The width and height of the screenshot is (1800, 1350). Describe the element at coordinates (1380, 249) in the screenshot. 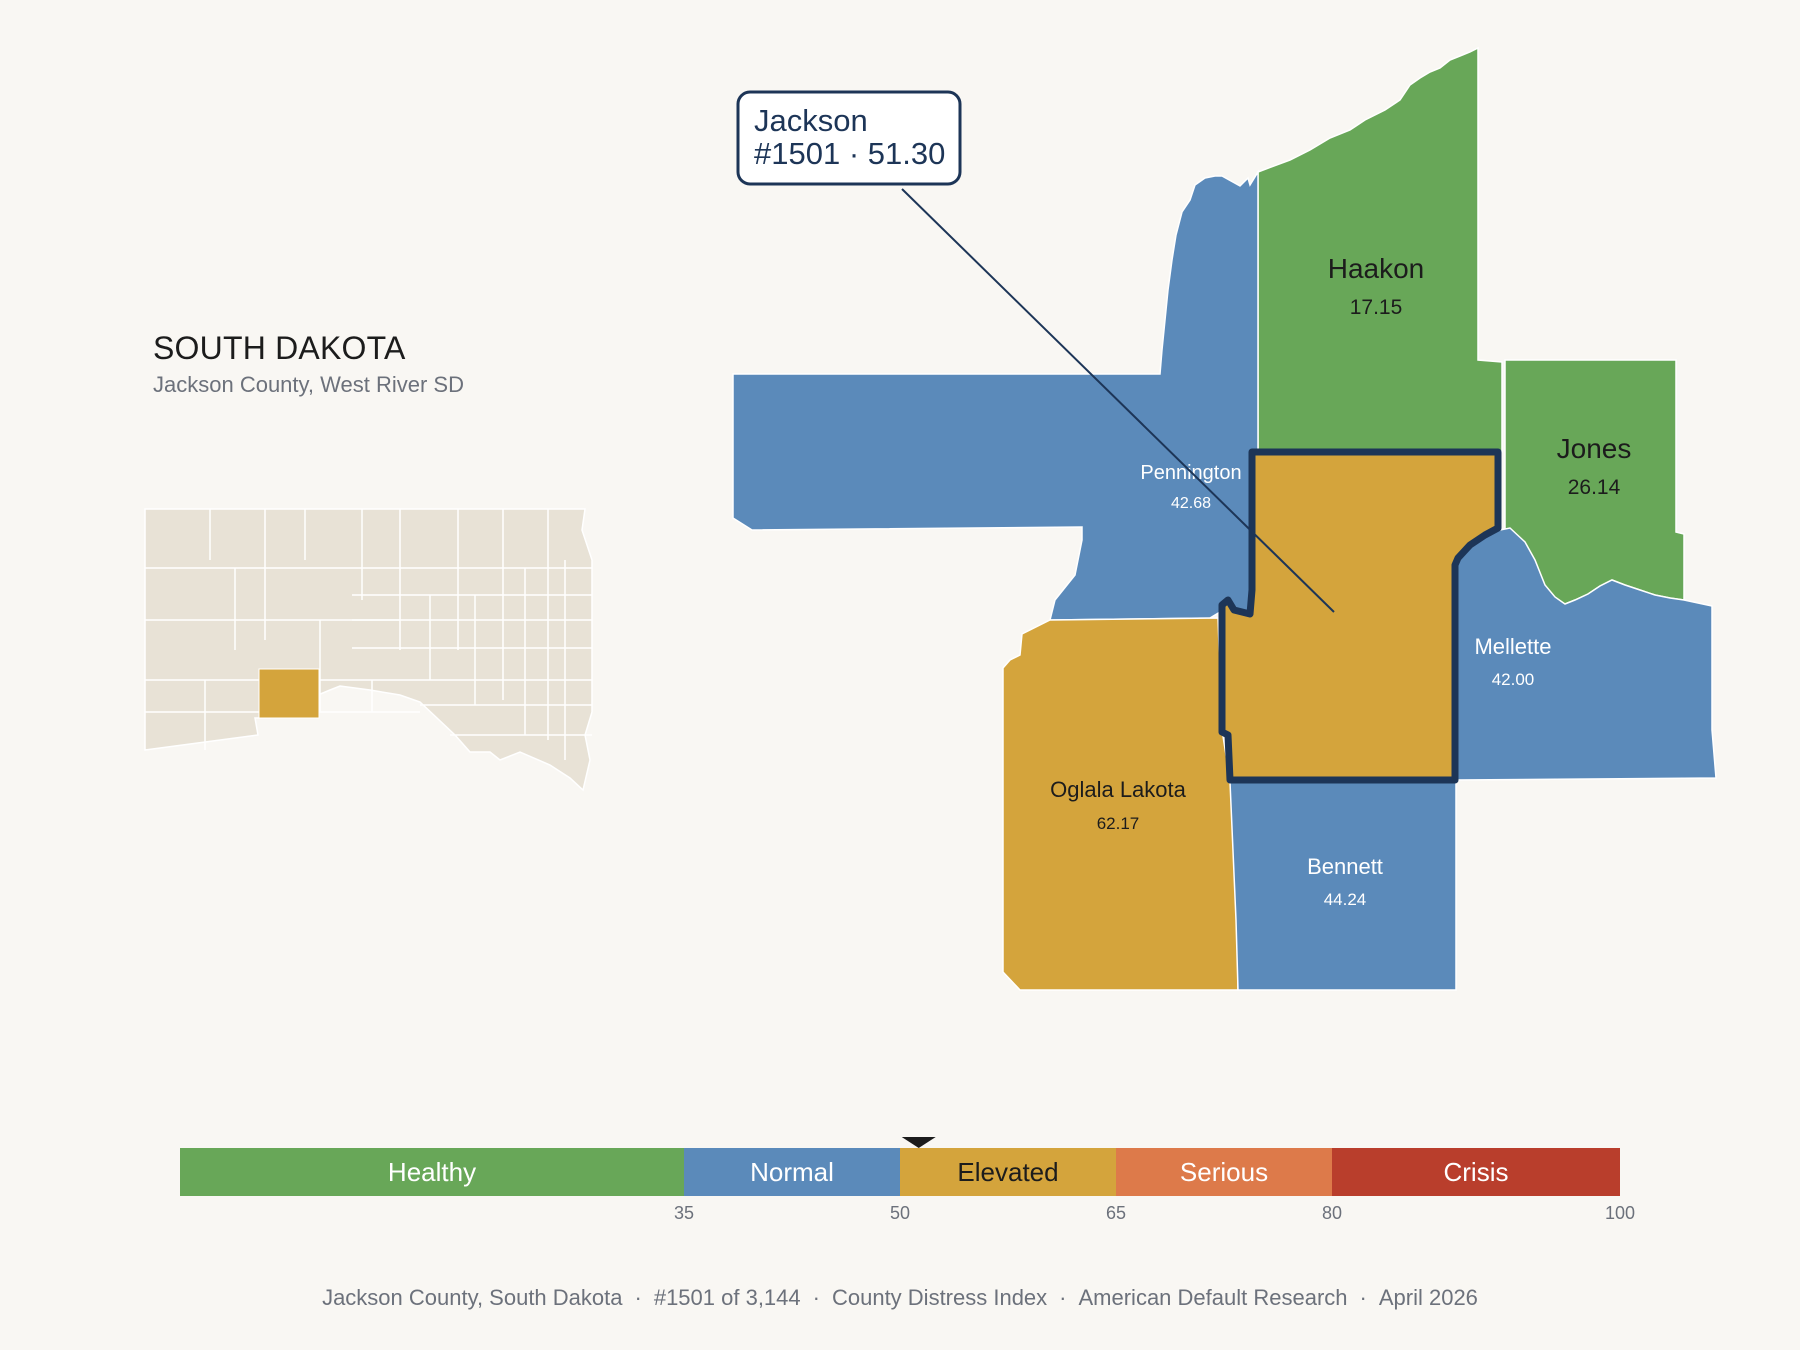

I see `county-haakon` at that location.